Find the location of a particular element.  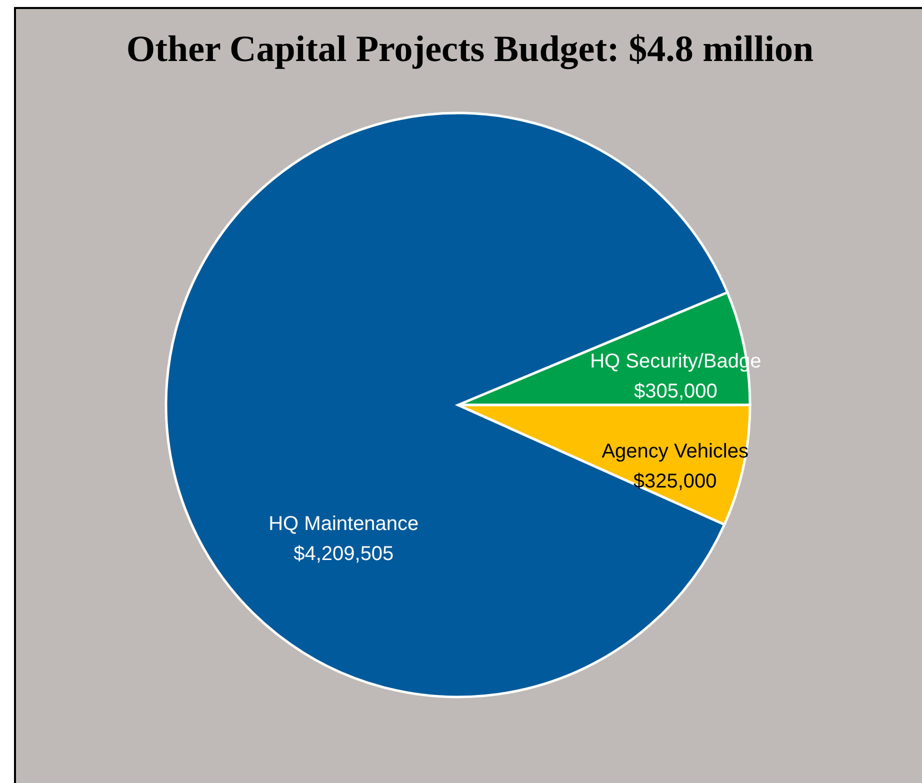

slice-label: HQ Maintenance is located at coordinates (343, 523).